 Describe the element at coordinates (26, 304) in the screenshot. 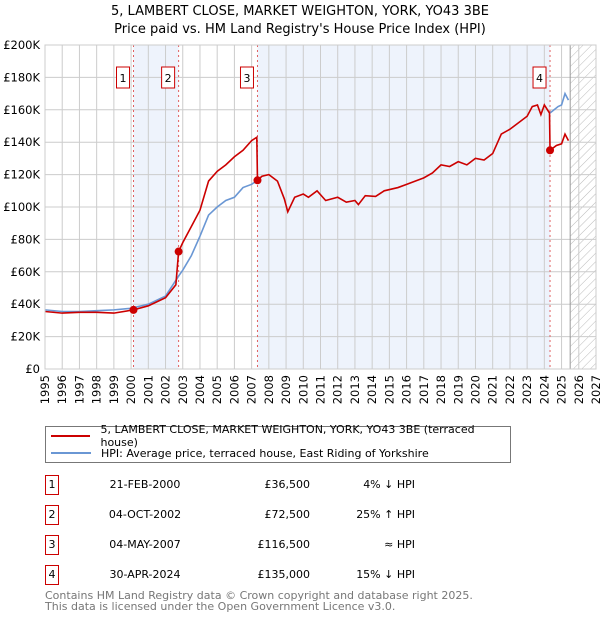

I see `y-tick-label: £40K` at that location.